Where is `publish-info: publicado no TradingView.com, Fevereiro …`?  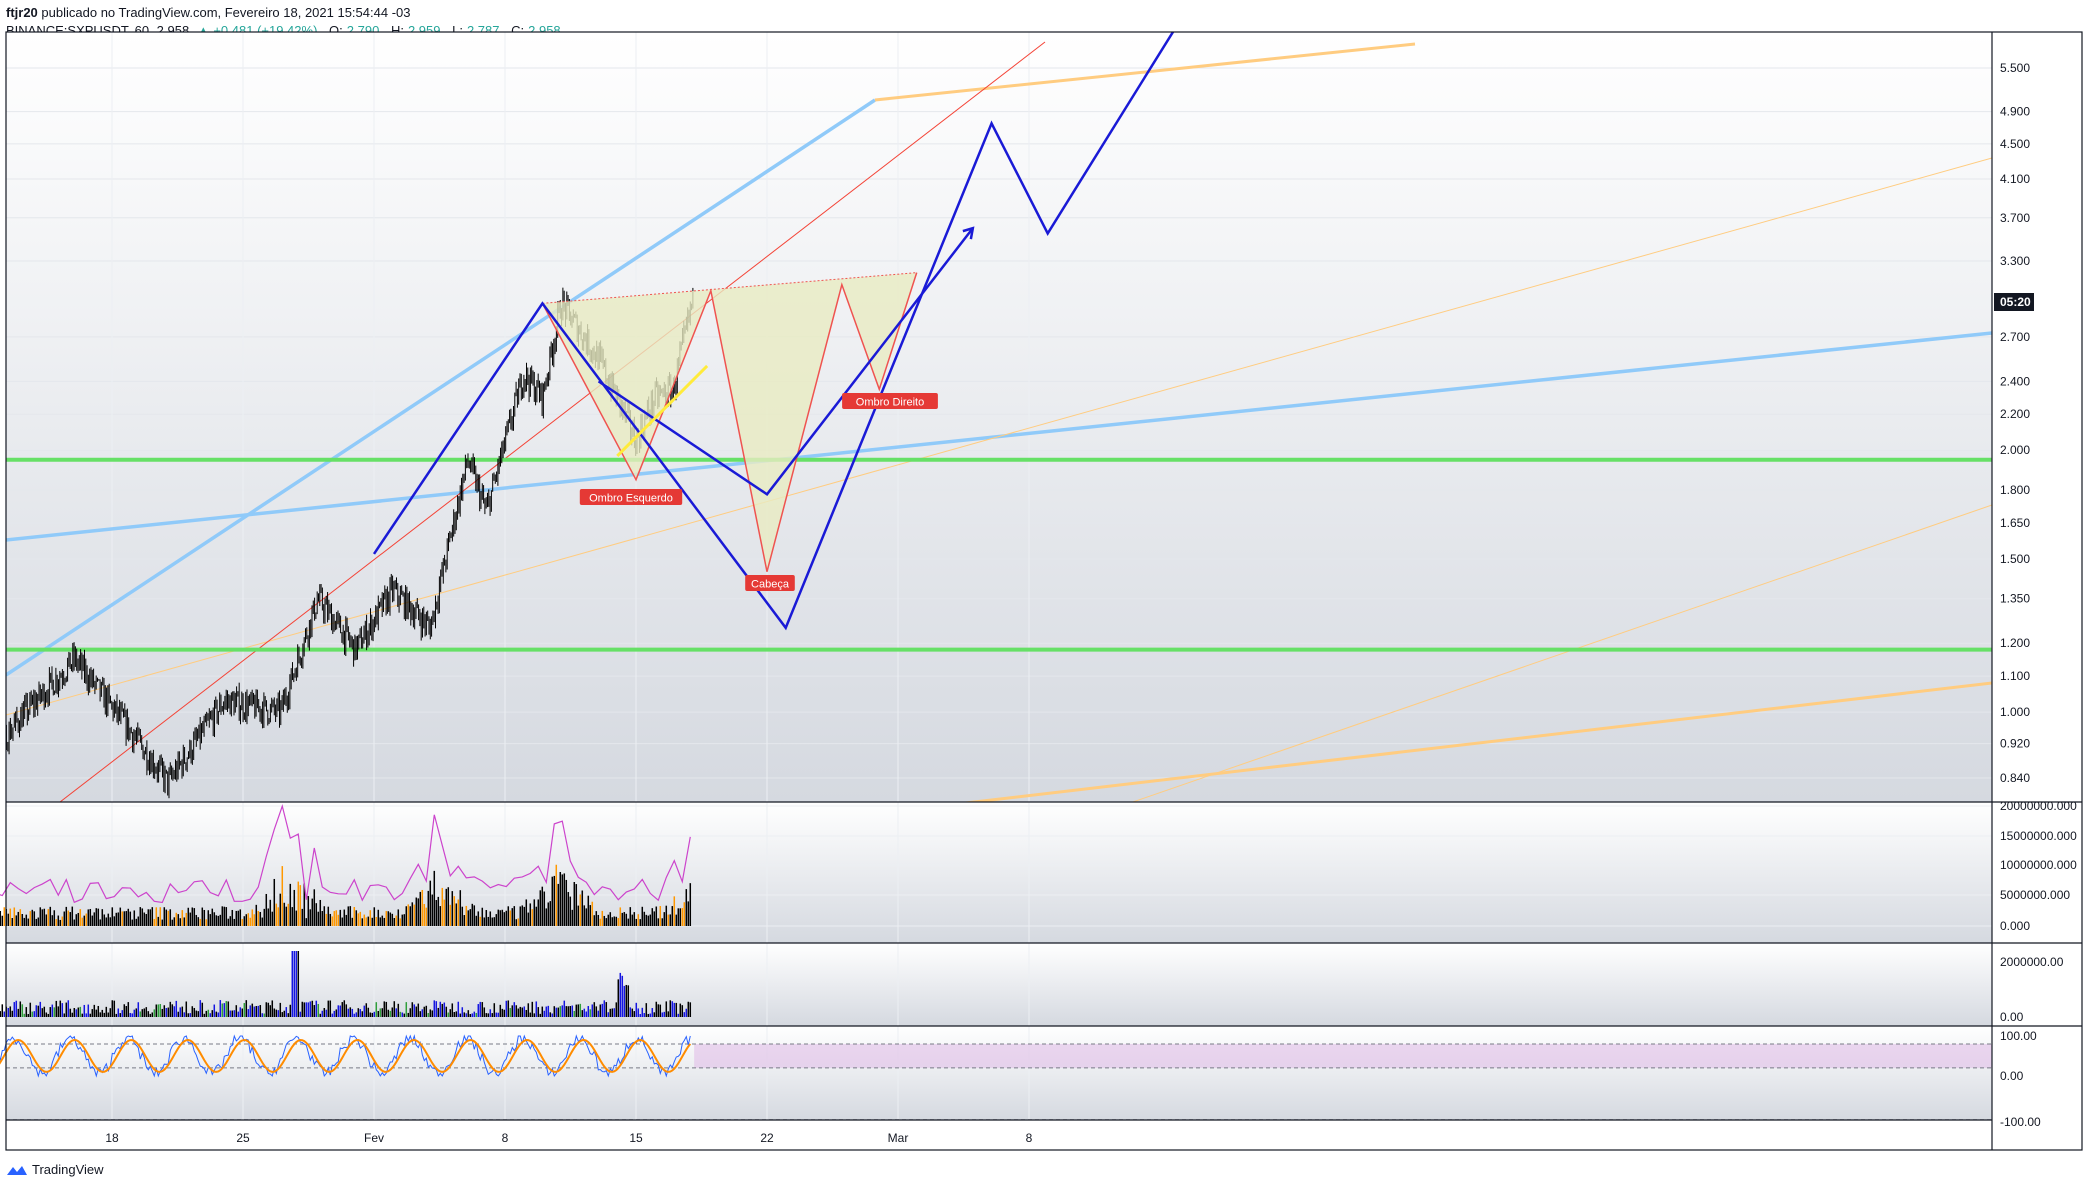
publish-info: publicado no TradingView.com, Fevereiro … is located at coordinates (226, 12).